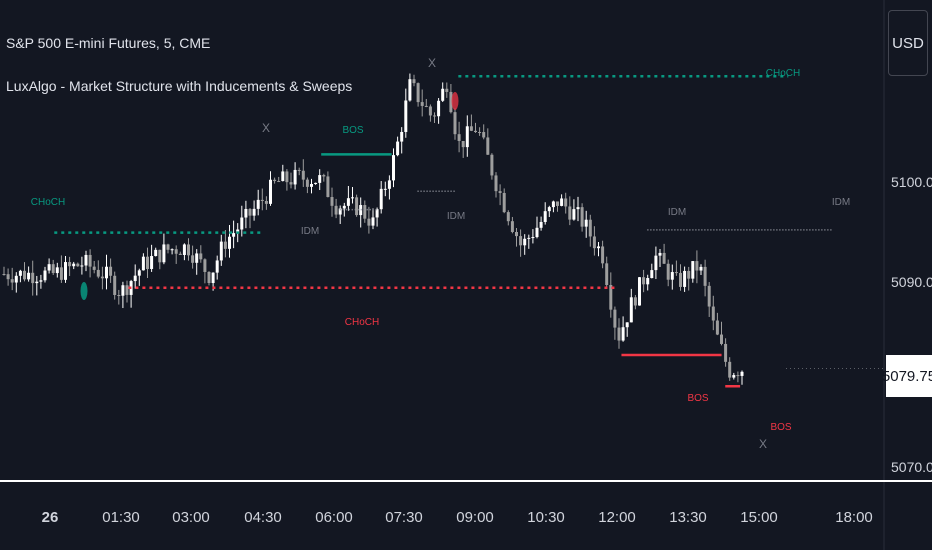  What do you see at coordinates (908, 43) in the screenshot?
I see `currency-button: USD` at bounding box center [908, 43].